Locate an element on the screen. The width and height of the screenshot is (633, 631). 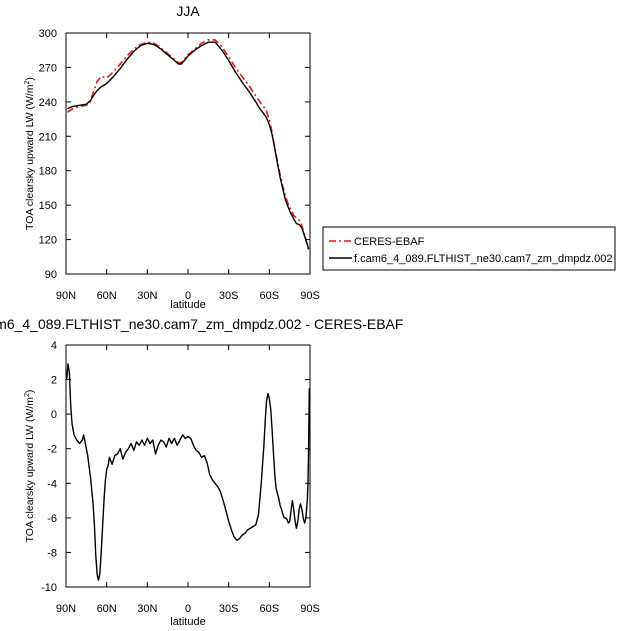
top-y-tick-label: 150 is located at coordinates (48, 206).